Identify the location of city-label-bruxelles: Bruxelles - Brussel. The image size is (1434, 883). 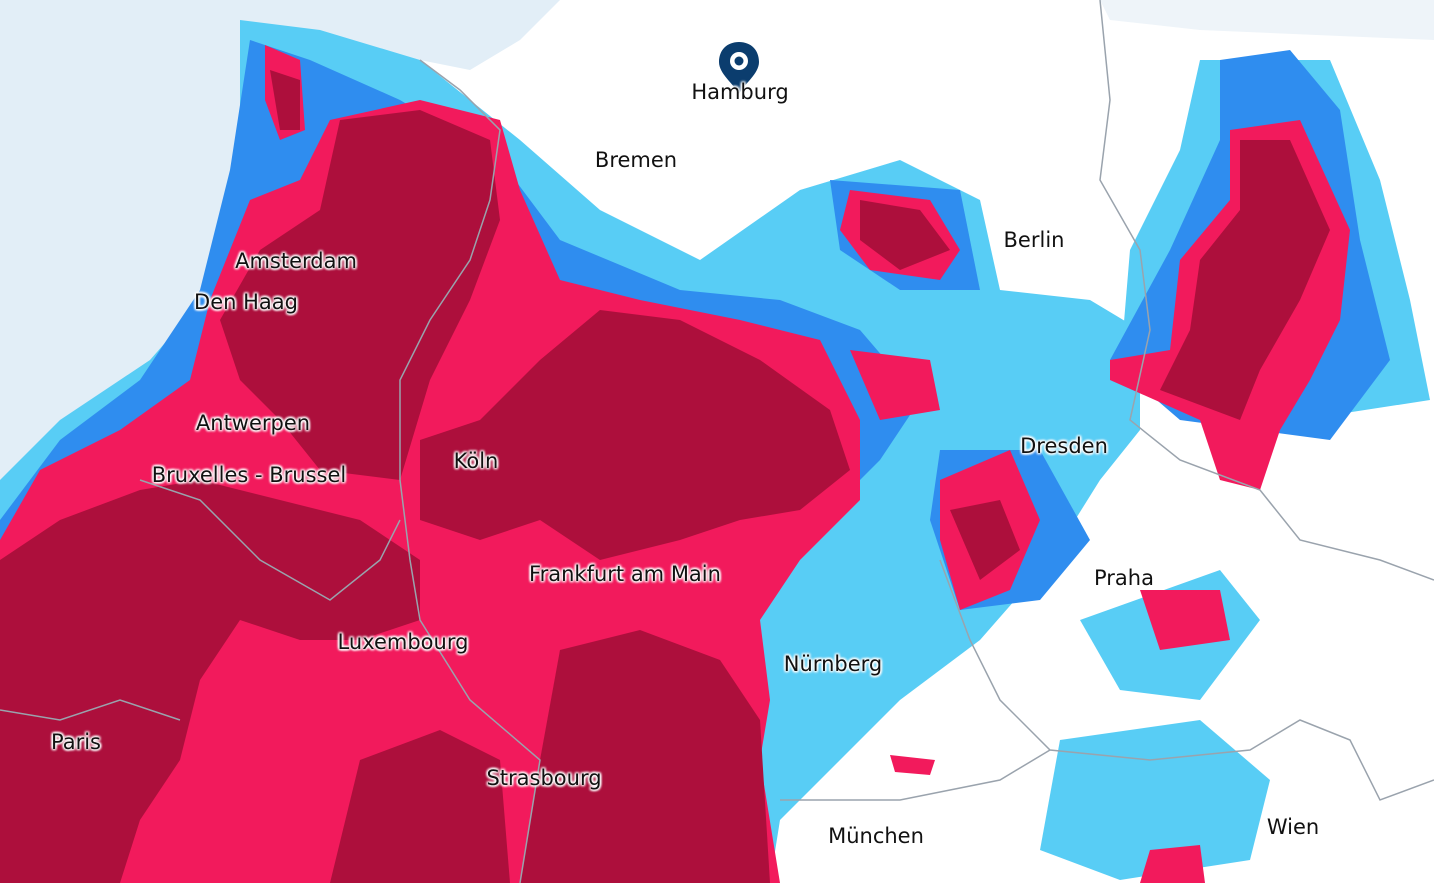
(249, 475).